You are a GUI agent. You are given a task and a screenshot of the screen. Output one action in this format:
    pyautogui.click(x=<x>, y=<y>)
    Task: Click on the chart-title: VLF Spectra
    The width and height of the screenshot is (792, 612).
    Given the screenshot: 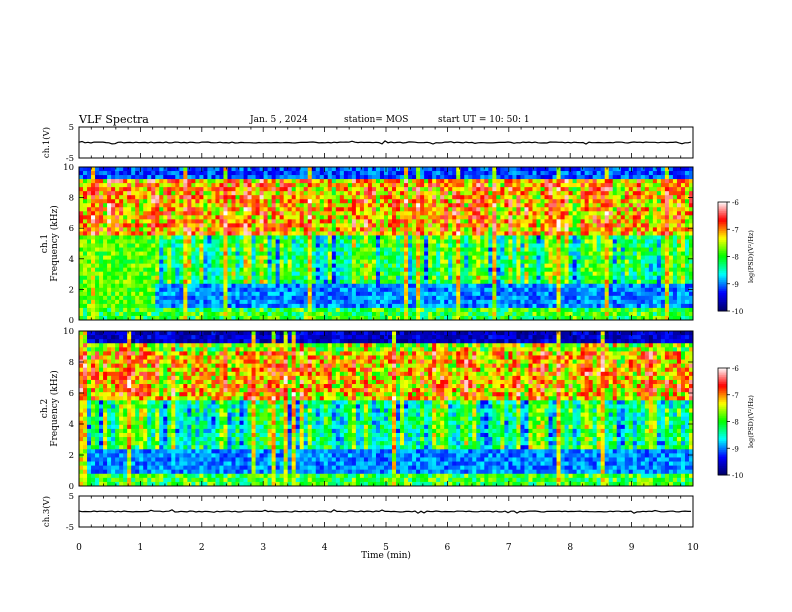 What is the action you would take?
    pyautogui.click(x=114, y=119)
    